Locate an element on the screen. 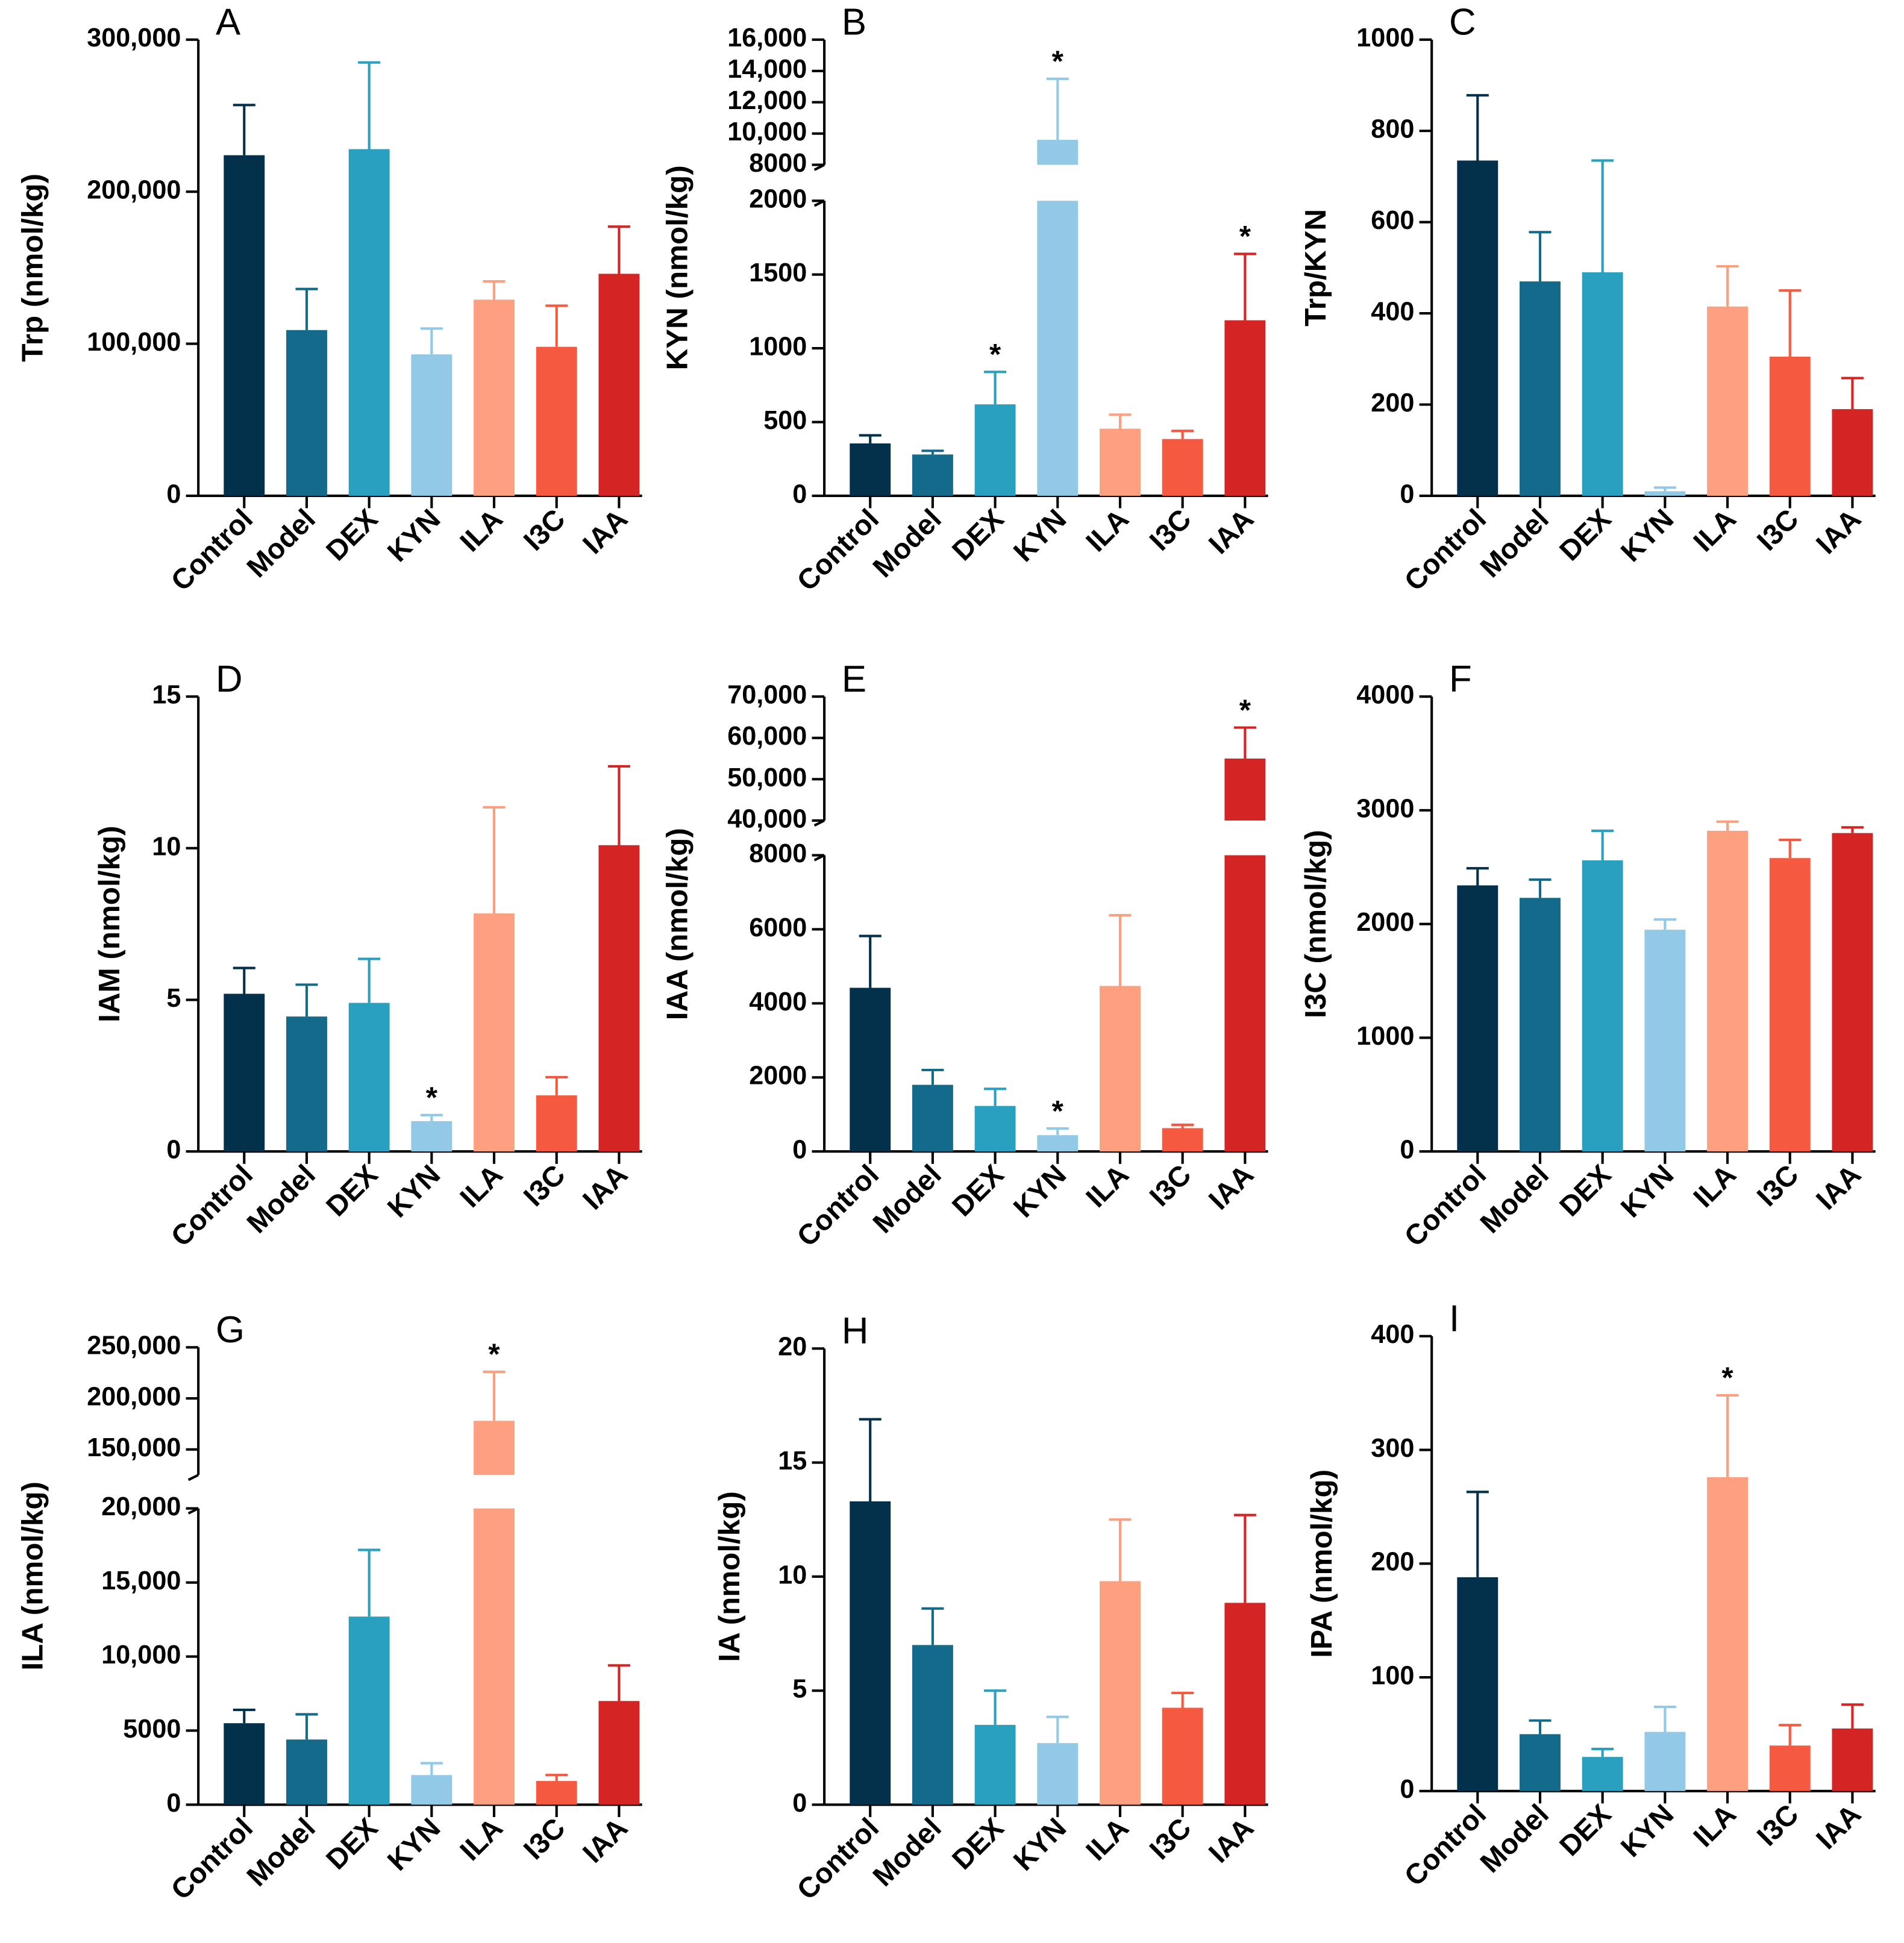 The height and width of the screenshot is (1943, 1904). y-tick-label: 12,000 is located at coordinates (767, 100).